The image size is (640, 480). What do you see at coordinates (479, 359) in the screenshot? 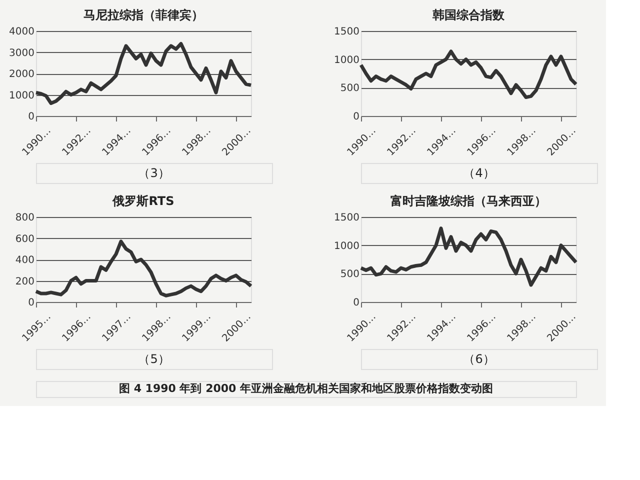
I see `text: （6）` at bounding box center [479, 359].